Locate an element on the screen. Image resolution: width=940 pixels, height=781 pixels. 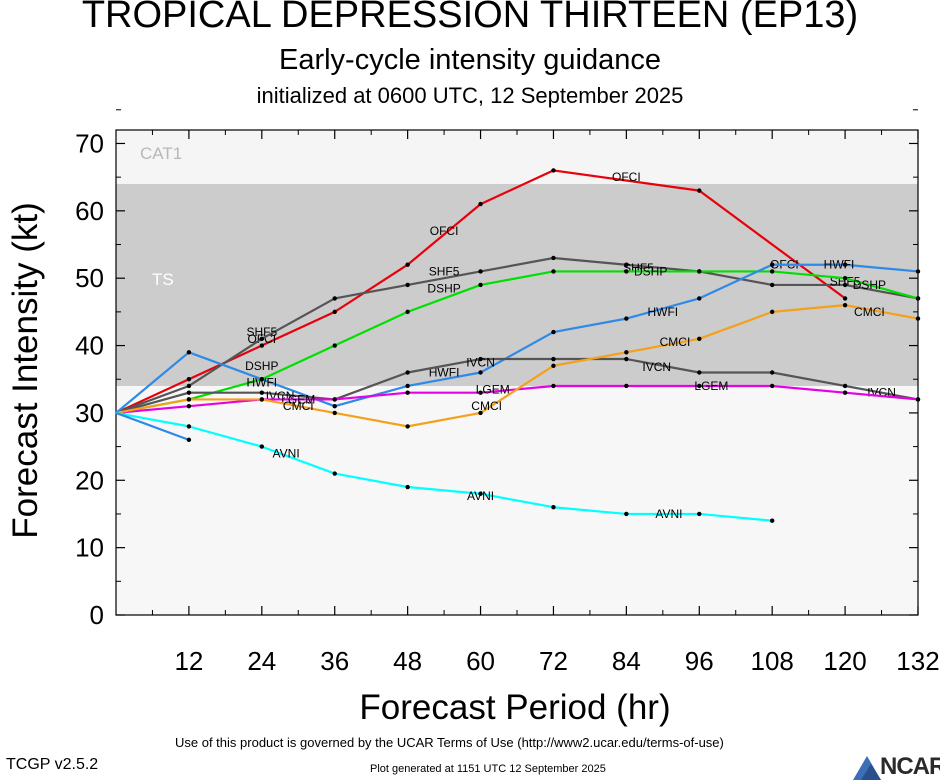
band-label-ts: TS is located at coordinates (163, 279).